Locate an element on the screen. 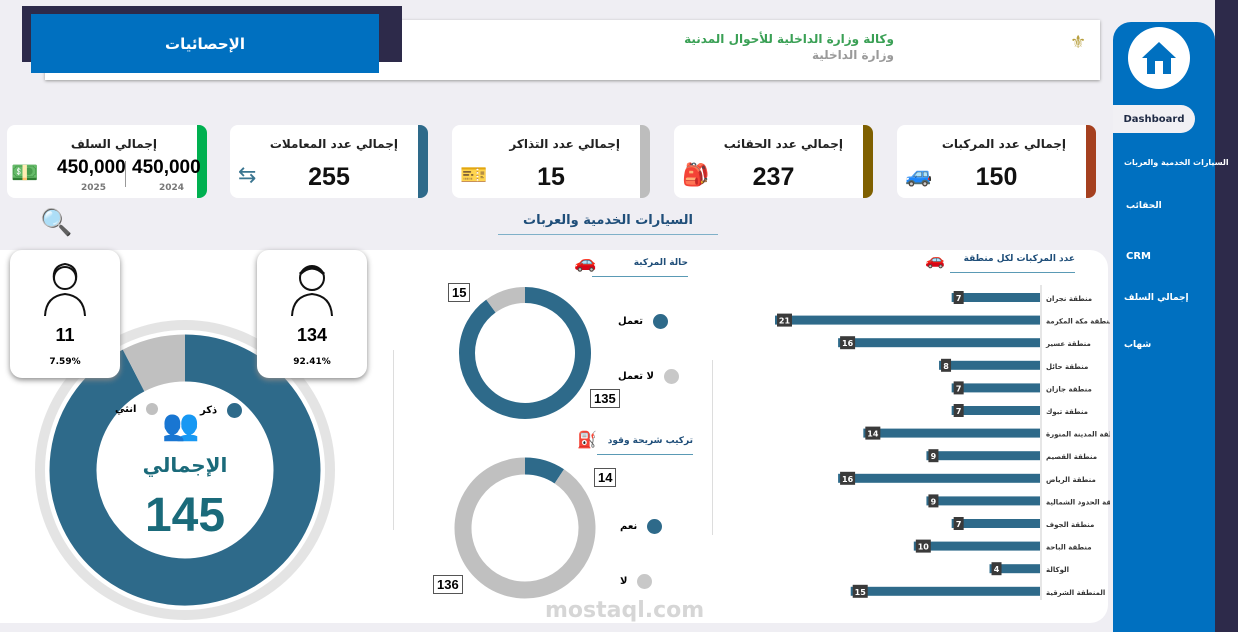  total-label: الإجمالي is located at coordinates (185, 465).